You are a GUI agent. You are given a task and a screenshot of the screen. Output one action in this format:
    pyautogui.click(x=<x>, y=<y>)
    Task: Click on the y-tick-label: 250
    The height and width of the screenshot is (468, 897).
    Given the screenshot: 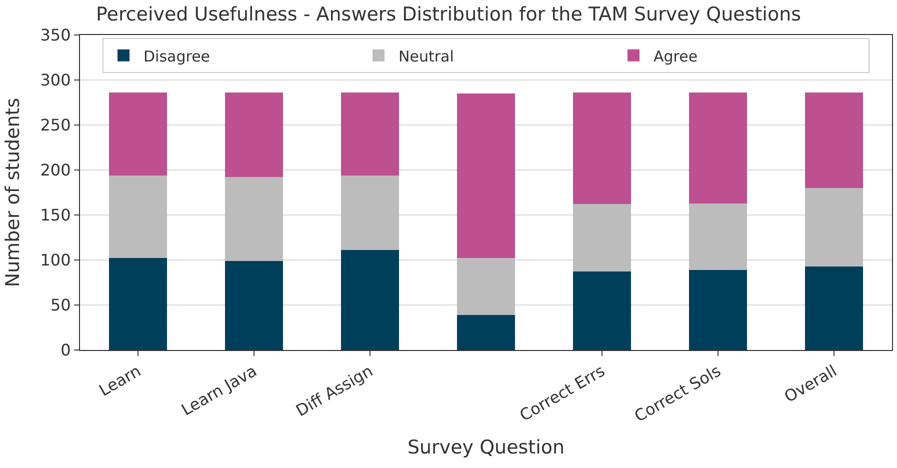 What is the action you would take?
    pyautogui.click(x=55, y=125)
    